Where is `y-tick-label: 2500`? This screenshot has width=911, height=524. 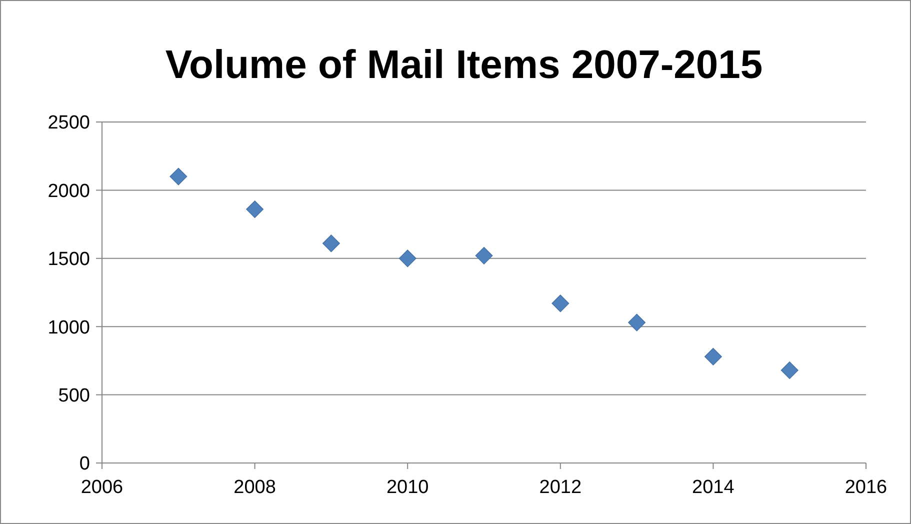
y-tick-label: 2500 is located at coordinates (69, 123).